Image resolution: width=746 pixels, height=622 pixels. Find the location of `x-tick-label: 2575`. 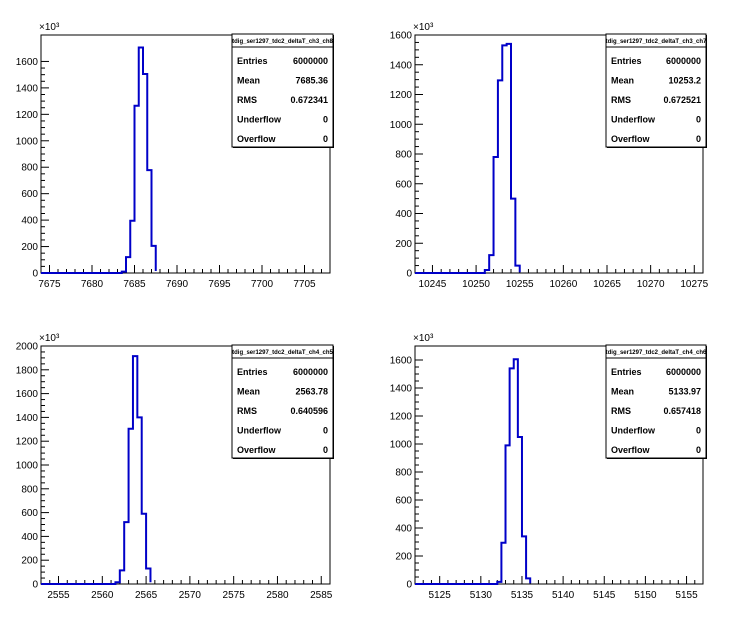

x-tick-label: 2575 is located at coordinates (234, 595).